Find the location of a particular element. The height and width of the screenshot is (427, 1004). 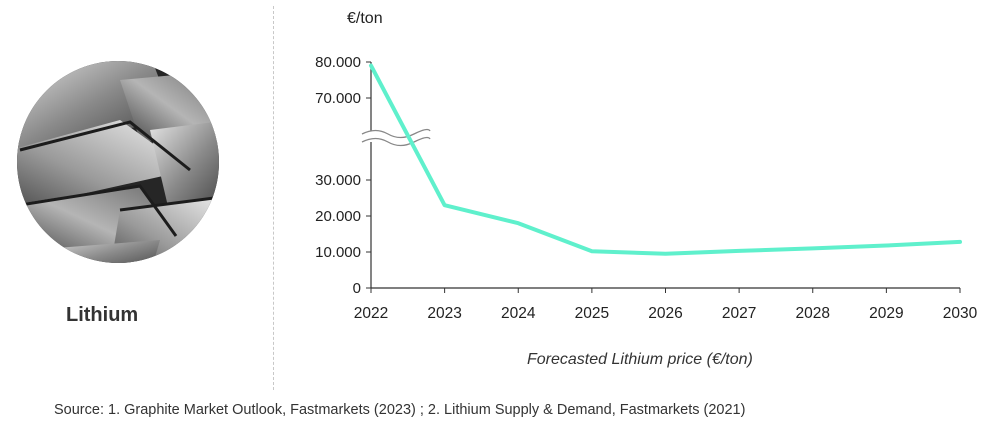

y-axis-unit: €/ton is located at coordinates (365, 18).